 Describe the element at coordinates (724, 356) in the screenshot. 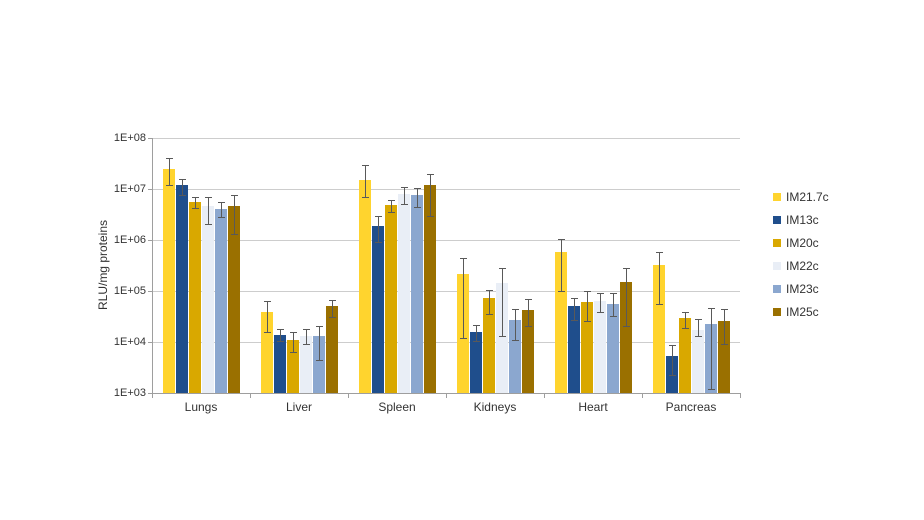

I see `bar-IM25c-pancreas` at that location.